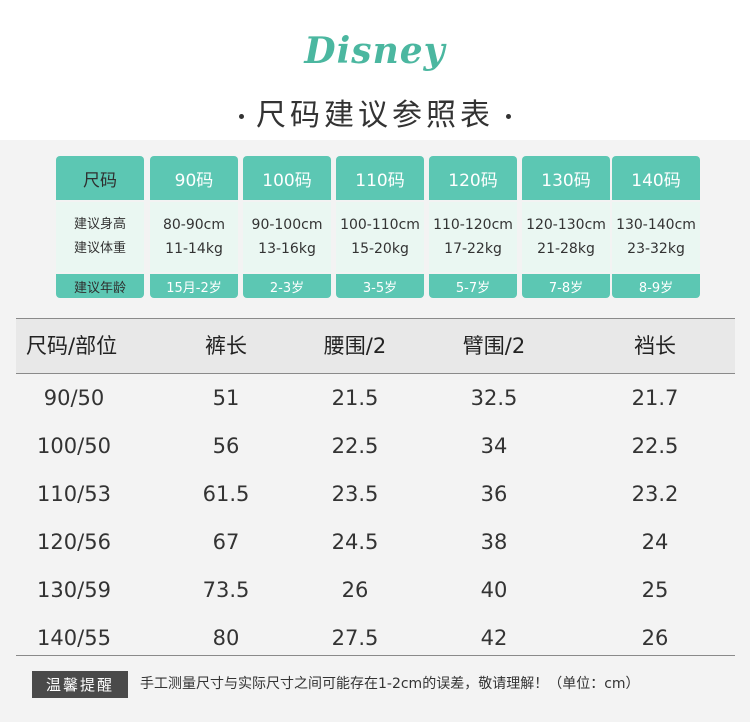 The image size is (750, 722). Describe the element at coordinates (226, 346) in the screenshot. I see `header-pants-length: 裤长` at that location.